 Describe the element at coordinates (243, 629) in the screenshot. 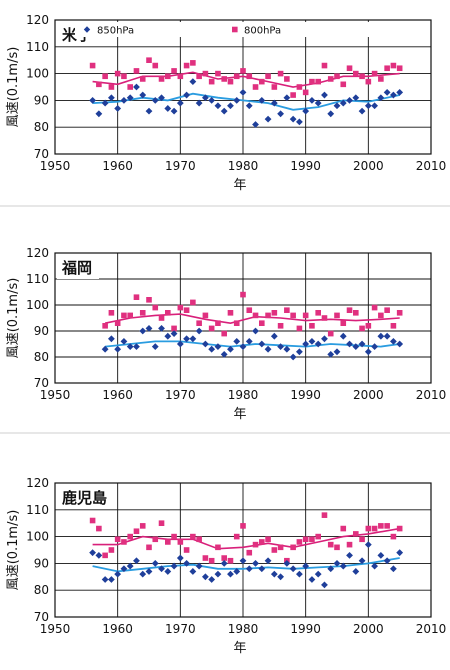

I see `x-tick-label: 1980` at that location.